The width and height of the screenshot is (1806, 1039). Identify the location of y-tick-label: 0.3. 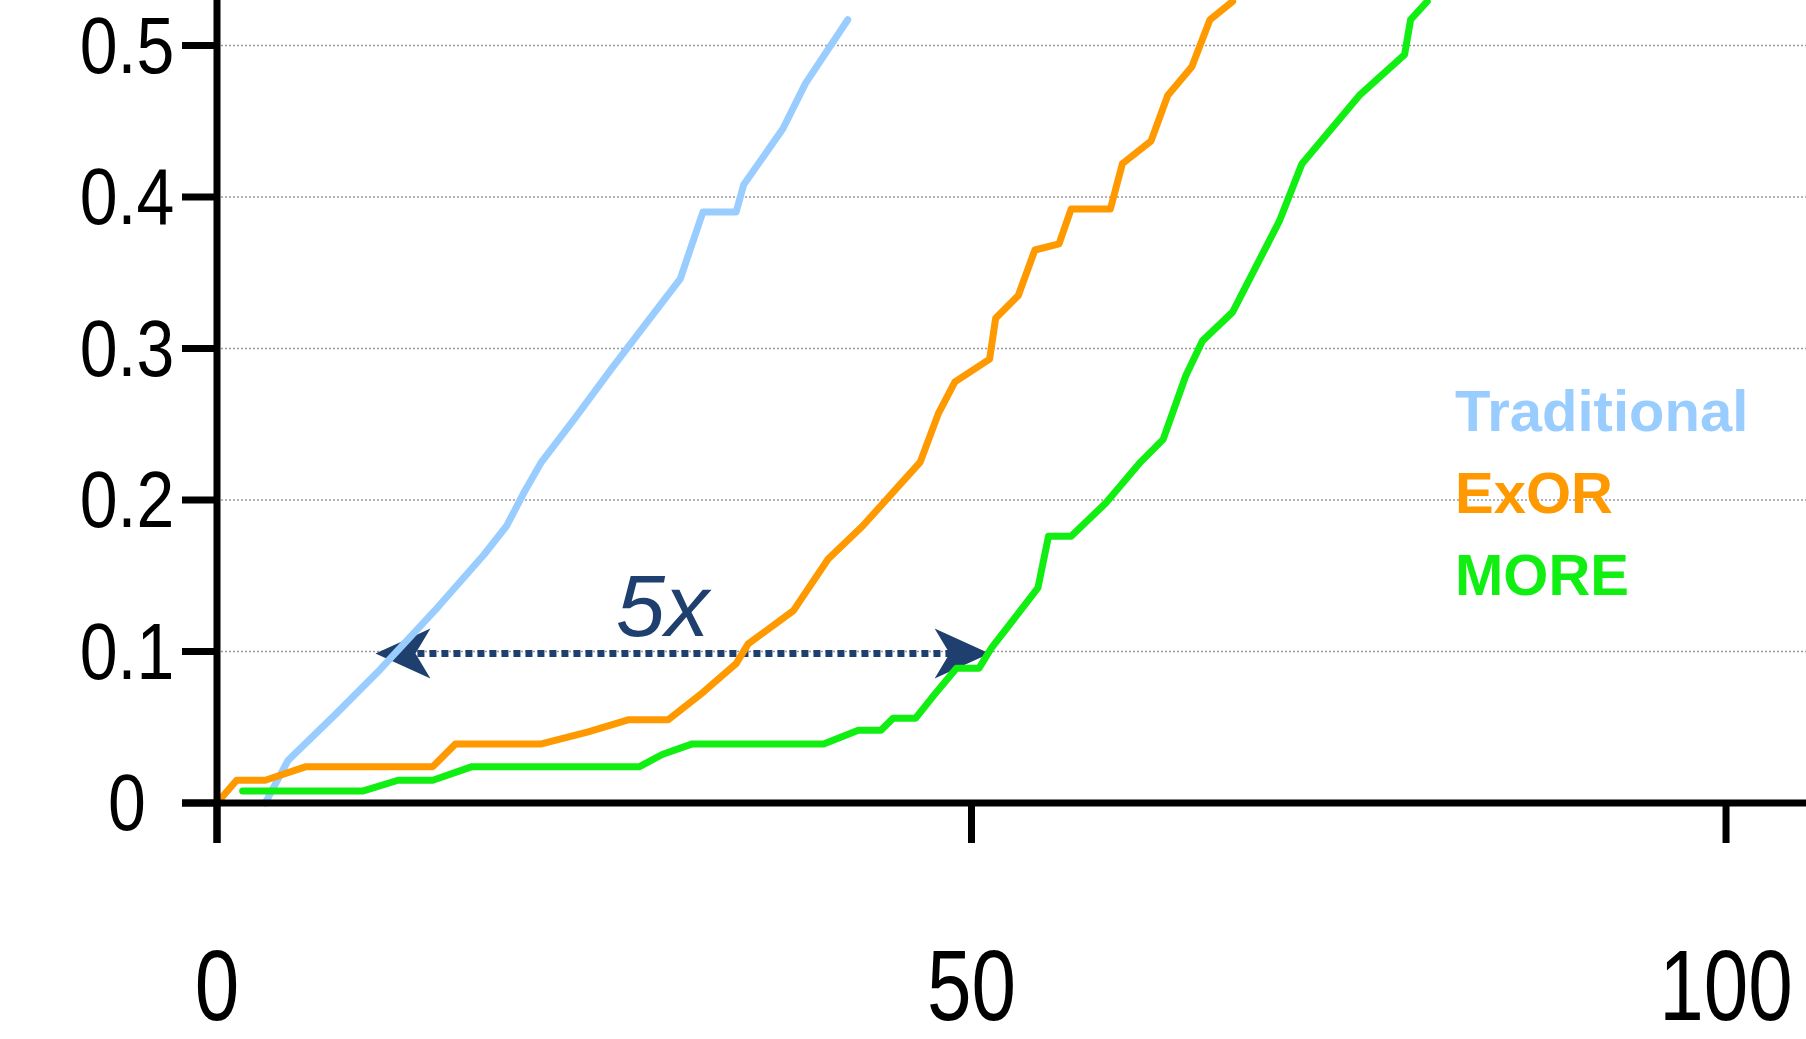
(127, 348).